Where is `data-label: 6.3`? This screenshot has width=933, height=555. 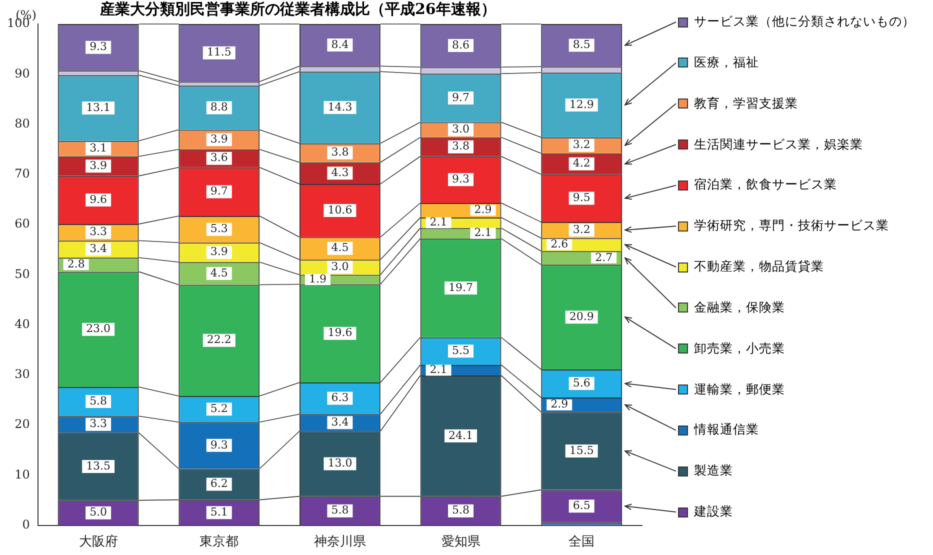 data-label: 6.3 is located at coordinates (340, 397).